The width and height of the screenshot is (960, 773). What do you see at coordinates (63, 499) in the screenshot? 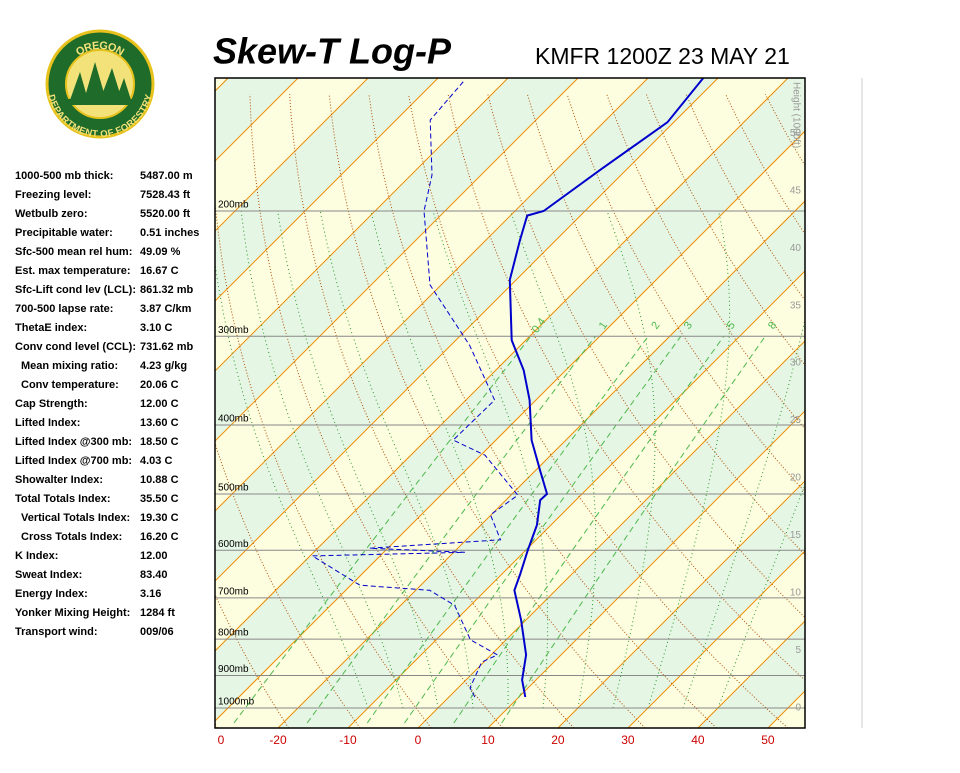
I see `stat-label: Total Totals Index:` at bounding box center [63, 499].